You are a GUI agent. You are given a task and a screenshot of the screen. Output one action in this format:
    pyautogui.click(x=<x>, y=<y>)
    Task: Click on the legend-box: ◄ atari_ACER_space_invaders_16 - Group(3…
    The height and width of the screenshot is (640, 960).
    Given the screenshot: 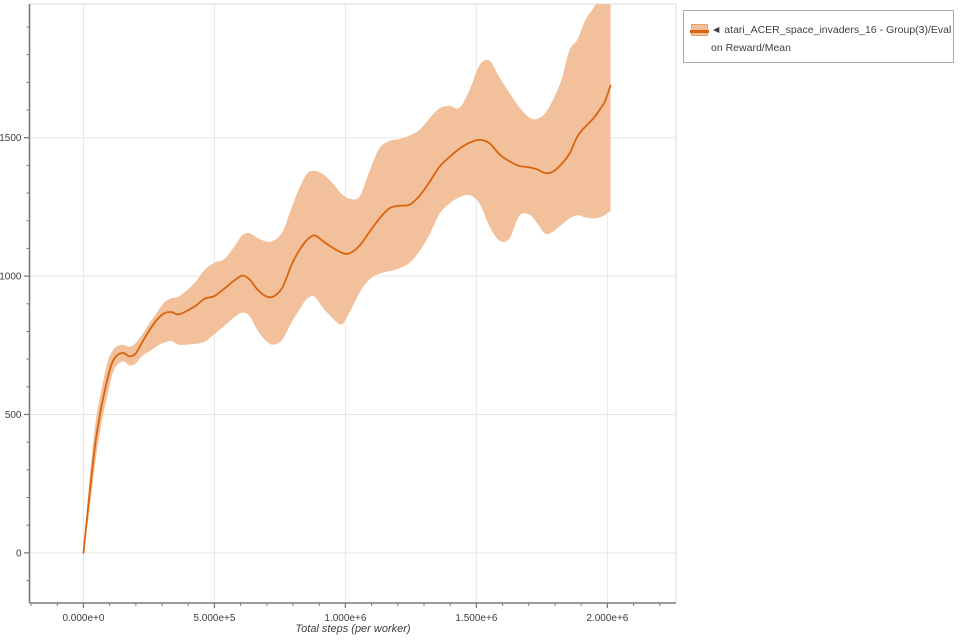 What is the action you would take?
    pyautogui.click(x=818, y=36)
    